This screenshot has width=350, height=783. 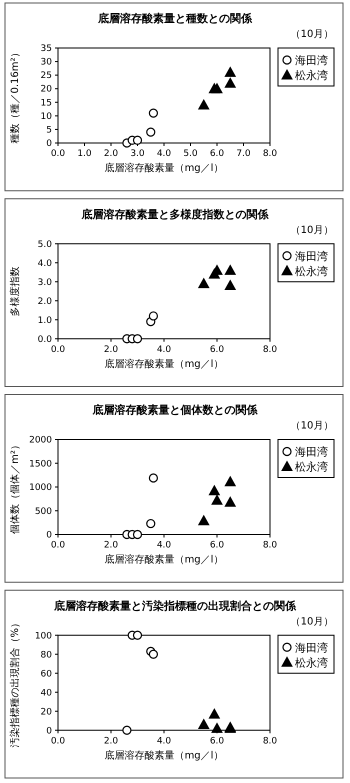 I want to click on y-axis-title: 種数（種／0.16m²）, so click(x=15, y=95).